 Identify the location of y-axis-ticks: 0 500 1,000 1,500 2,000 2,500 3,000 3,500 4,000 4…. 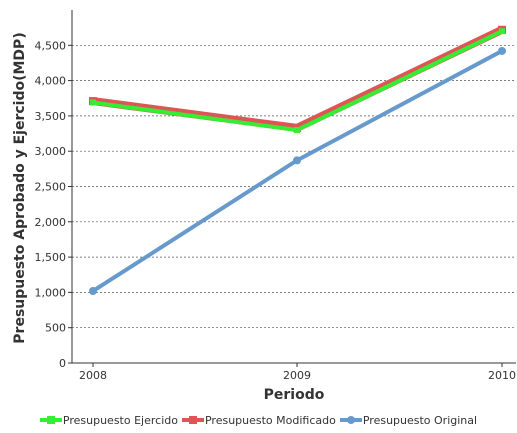
(53, 204).